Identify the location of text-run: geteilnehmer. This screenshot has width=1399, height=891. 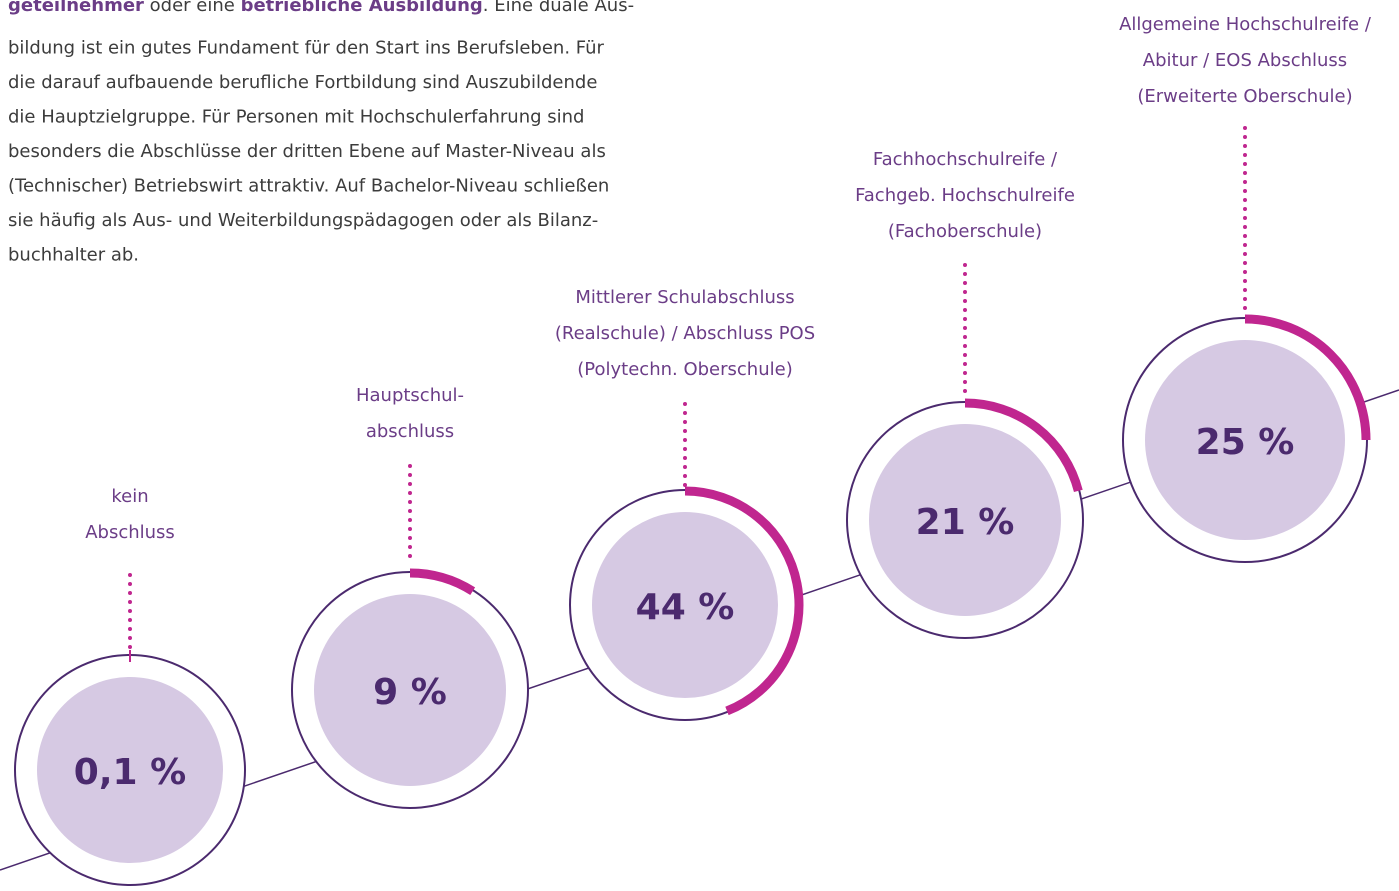
(76, 8).